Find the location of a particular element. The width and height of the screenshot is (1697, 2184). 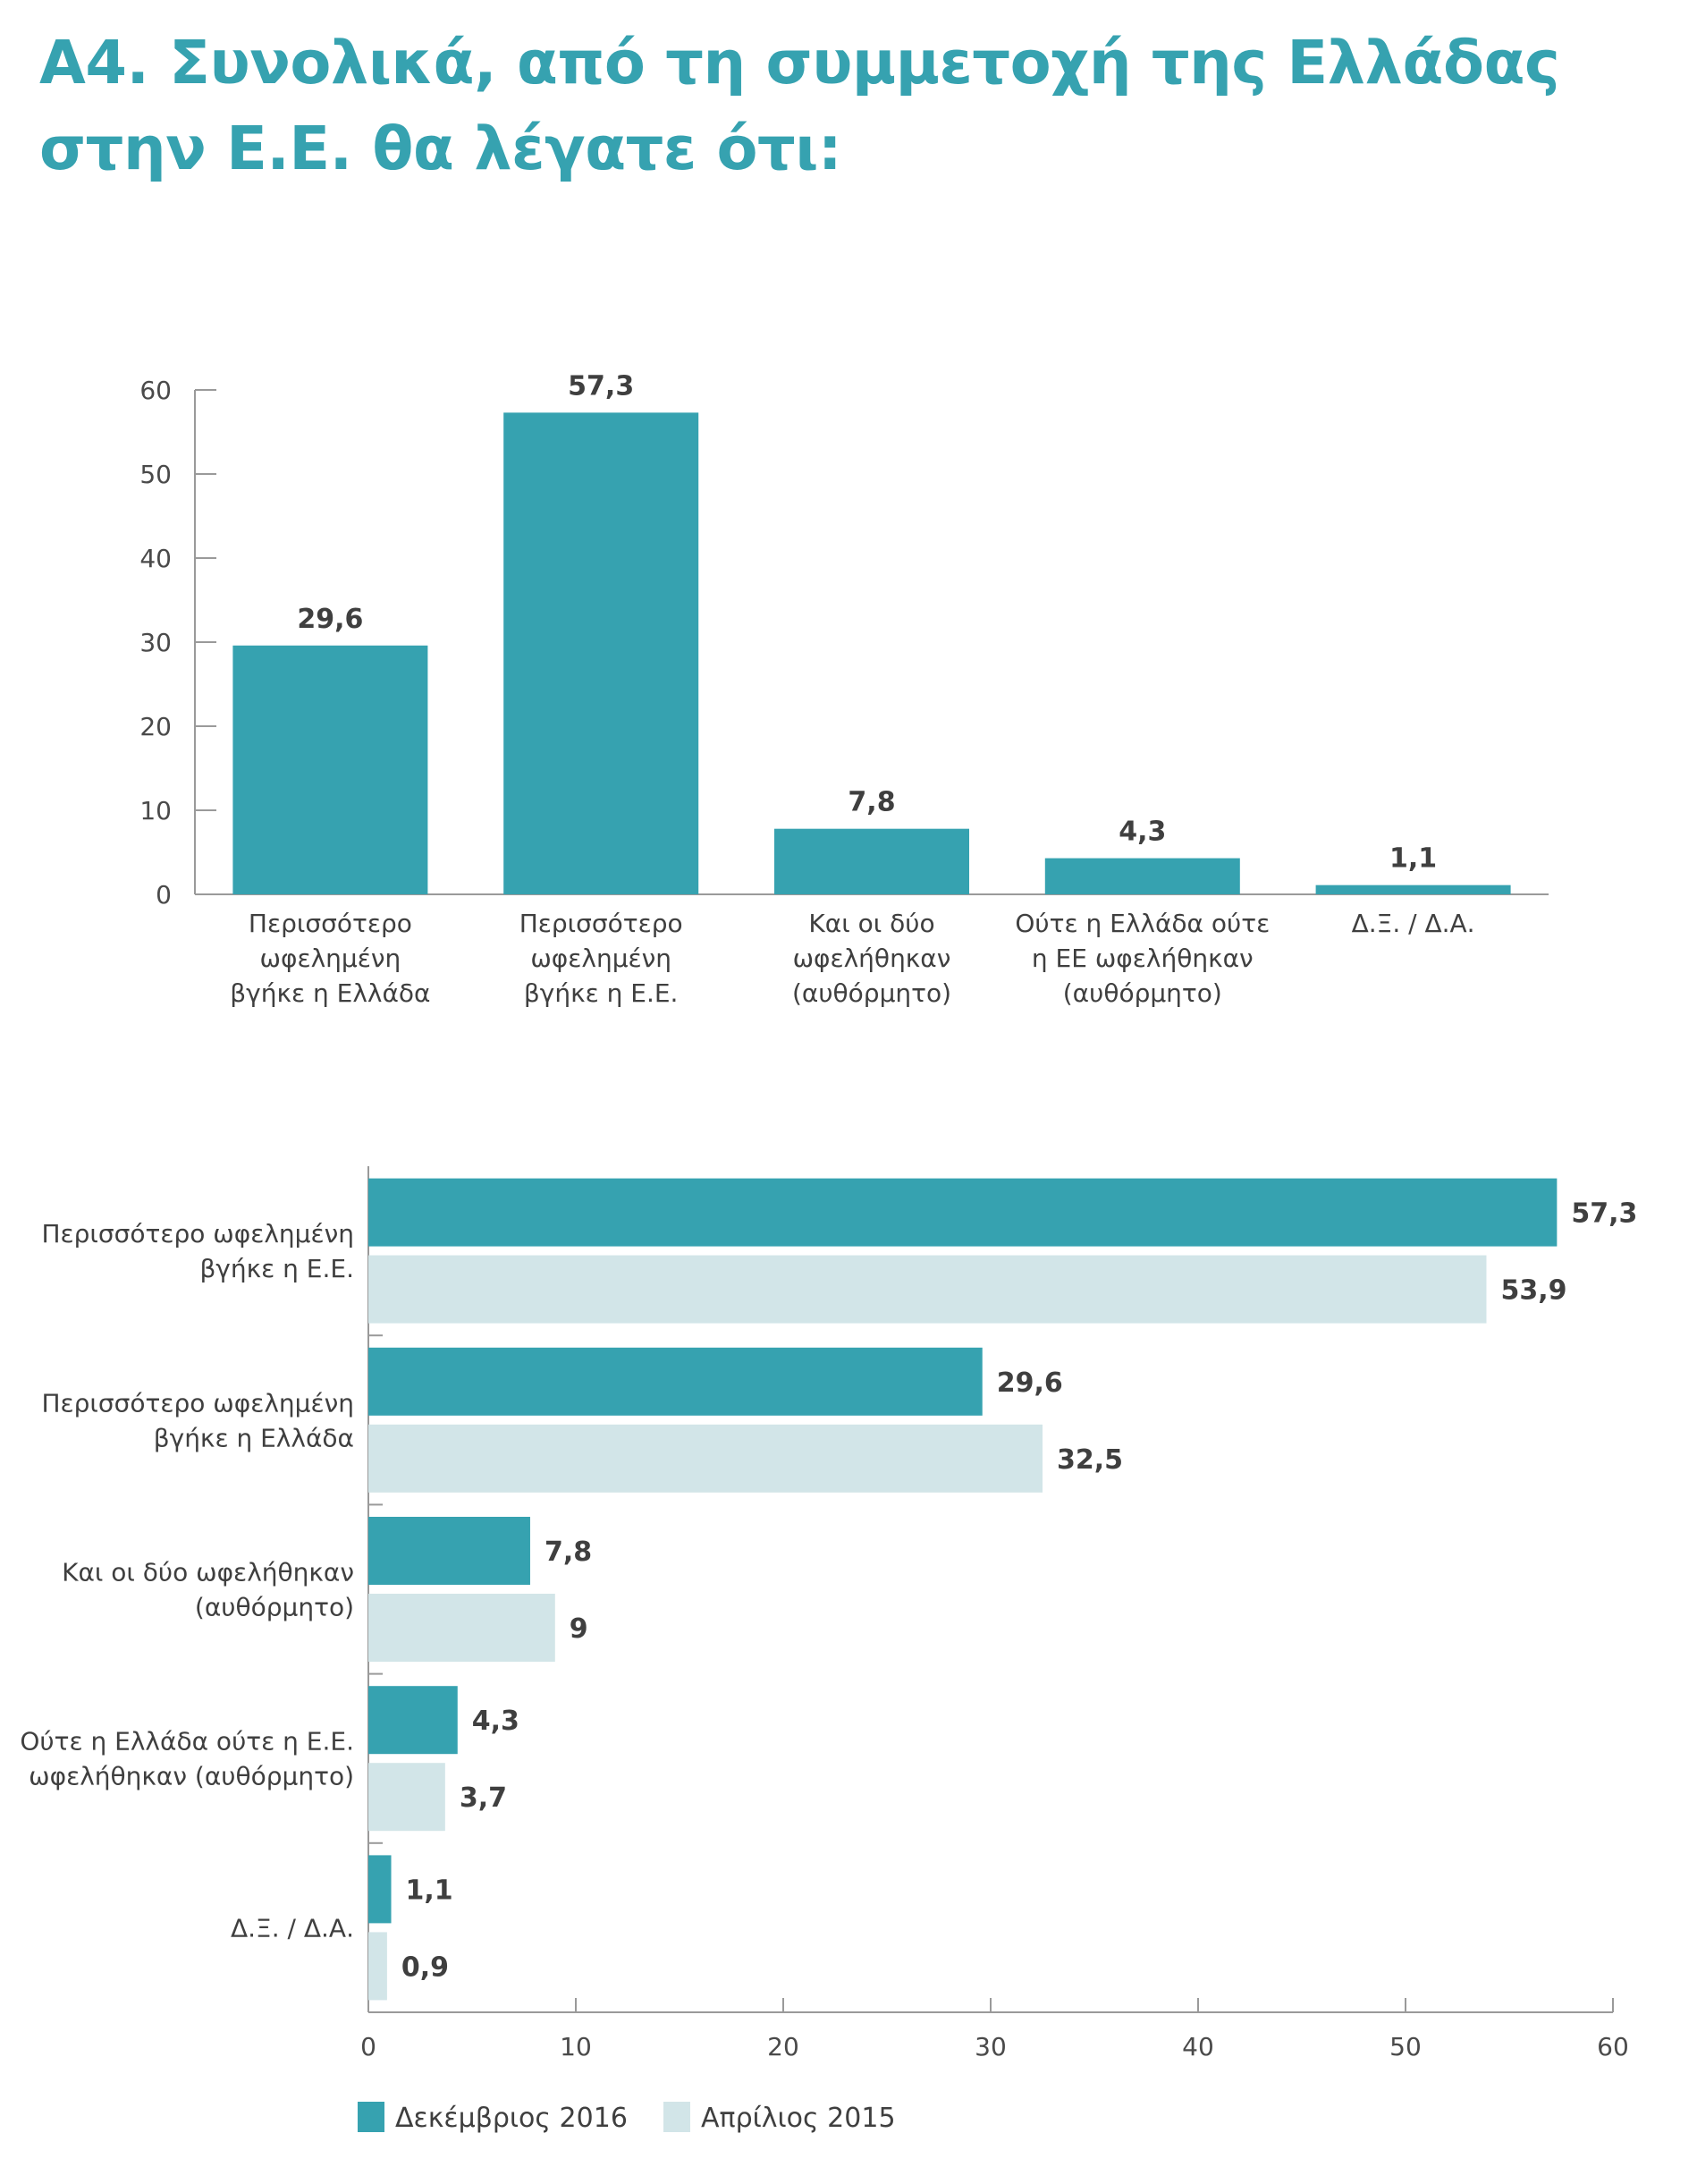

y-tick-label-line: βγήκε η Ελλάδα is located at coordinates (254, 1437).